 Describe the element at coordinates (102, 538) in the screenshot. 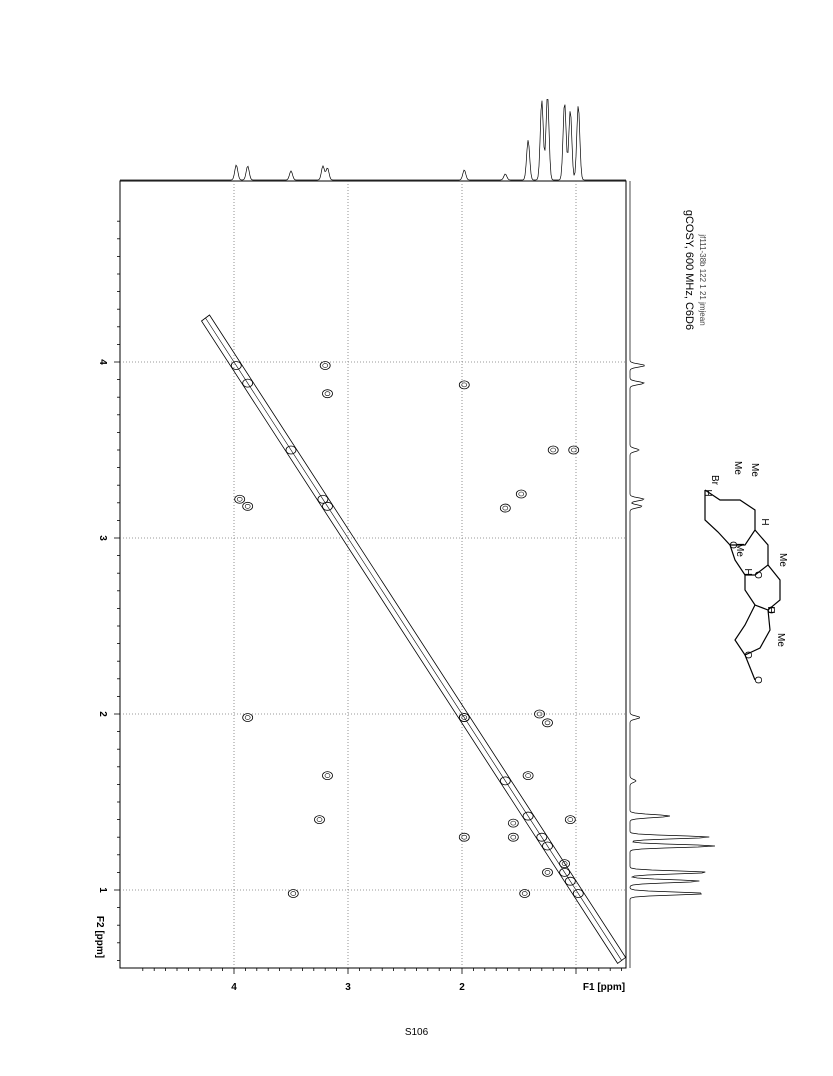

I see `y-tick-label: 3` at that location.